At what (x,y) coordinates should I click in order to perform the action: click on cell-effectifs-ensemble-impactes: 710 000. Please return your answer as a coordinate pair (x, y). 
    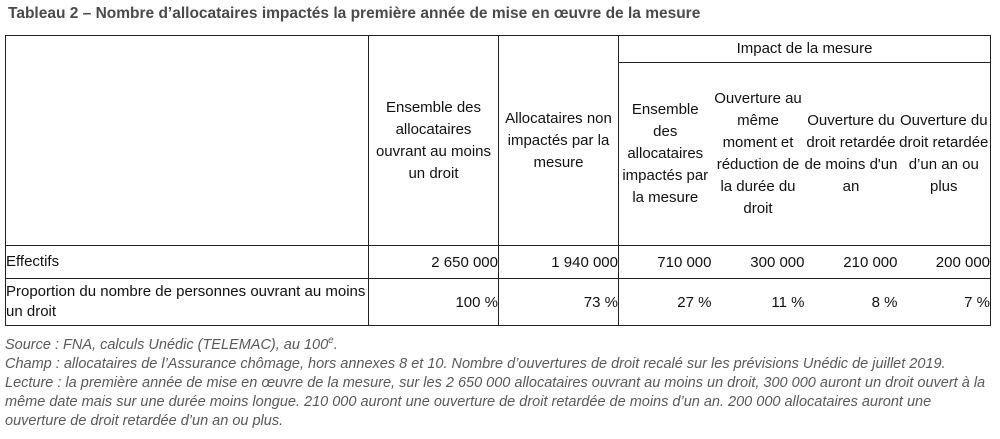
    Looking at the image, I should click on (665, 262).